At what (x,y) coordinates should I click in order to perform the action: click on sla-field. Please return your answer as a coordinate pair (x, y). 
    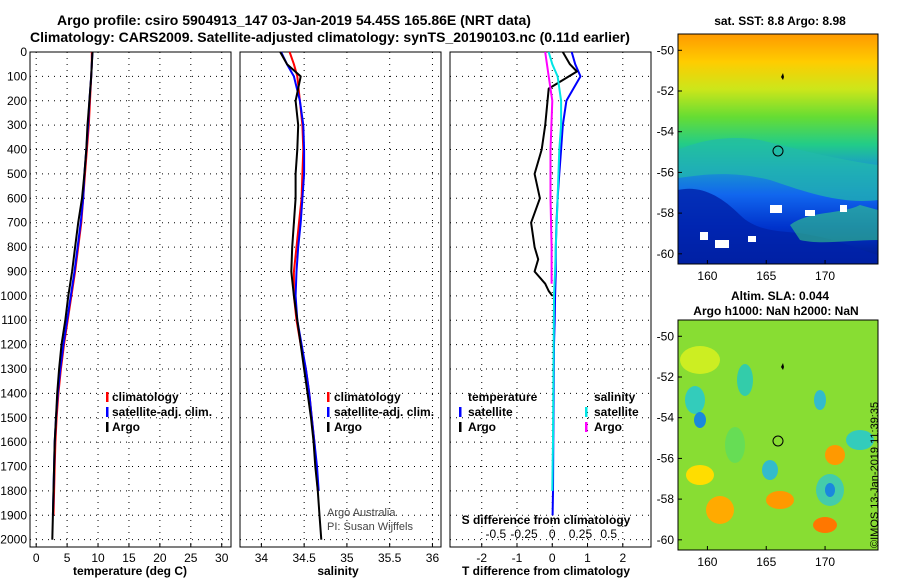
    Looking at the image, I should click on (778, 435).